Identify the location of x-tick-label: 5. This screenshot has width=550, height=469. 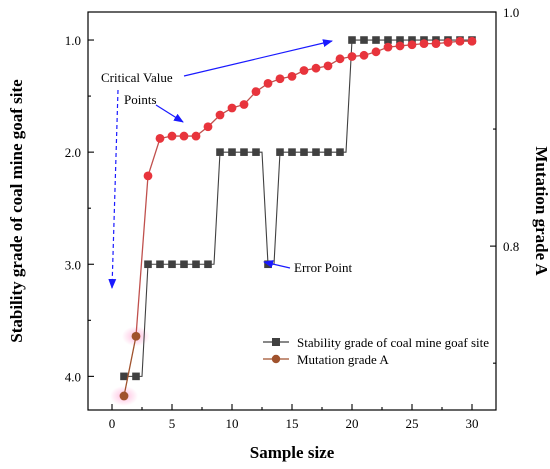
(172, 423).